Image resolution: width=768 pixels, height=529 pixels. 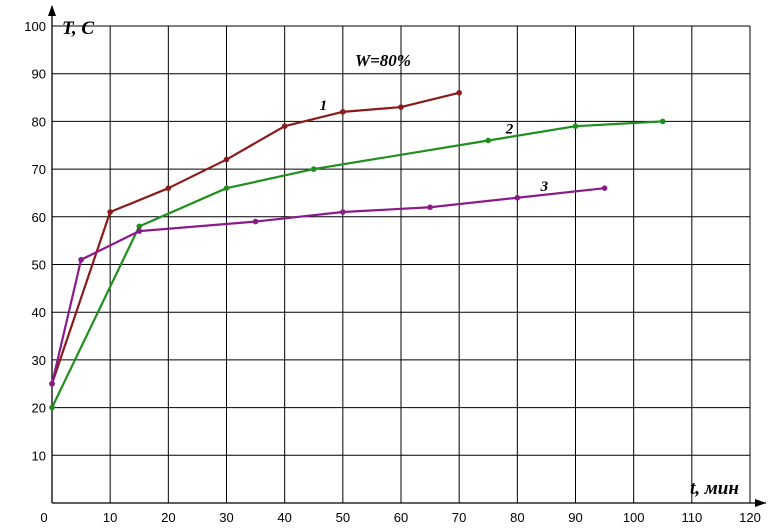 I want to click on x-tick-label: 10, so click(x=110, y=517).